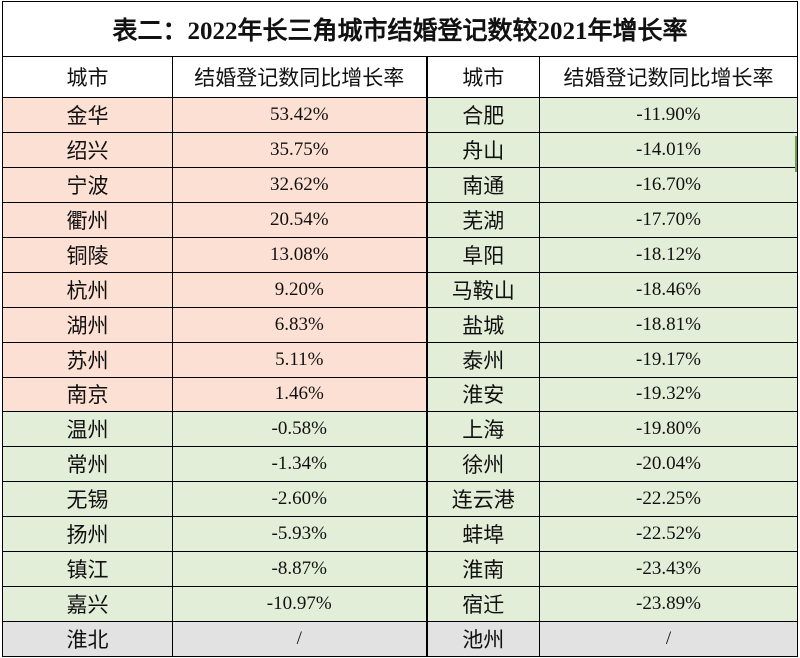  I want to click on city-cell-right: 舟山, so click(482, 149).